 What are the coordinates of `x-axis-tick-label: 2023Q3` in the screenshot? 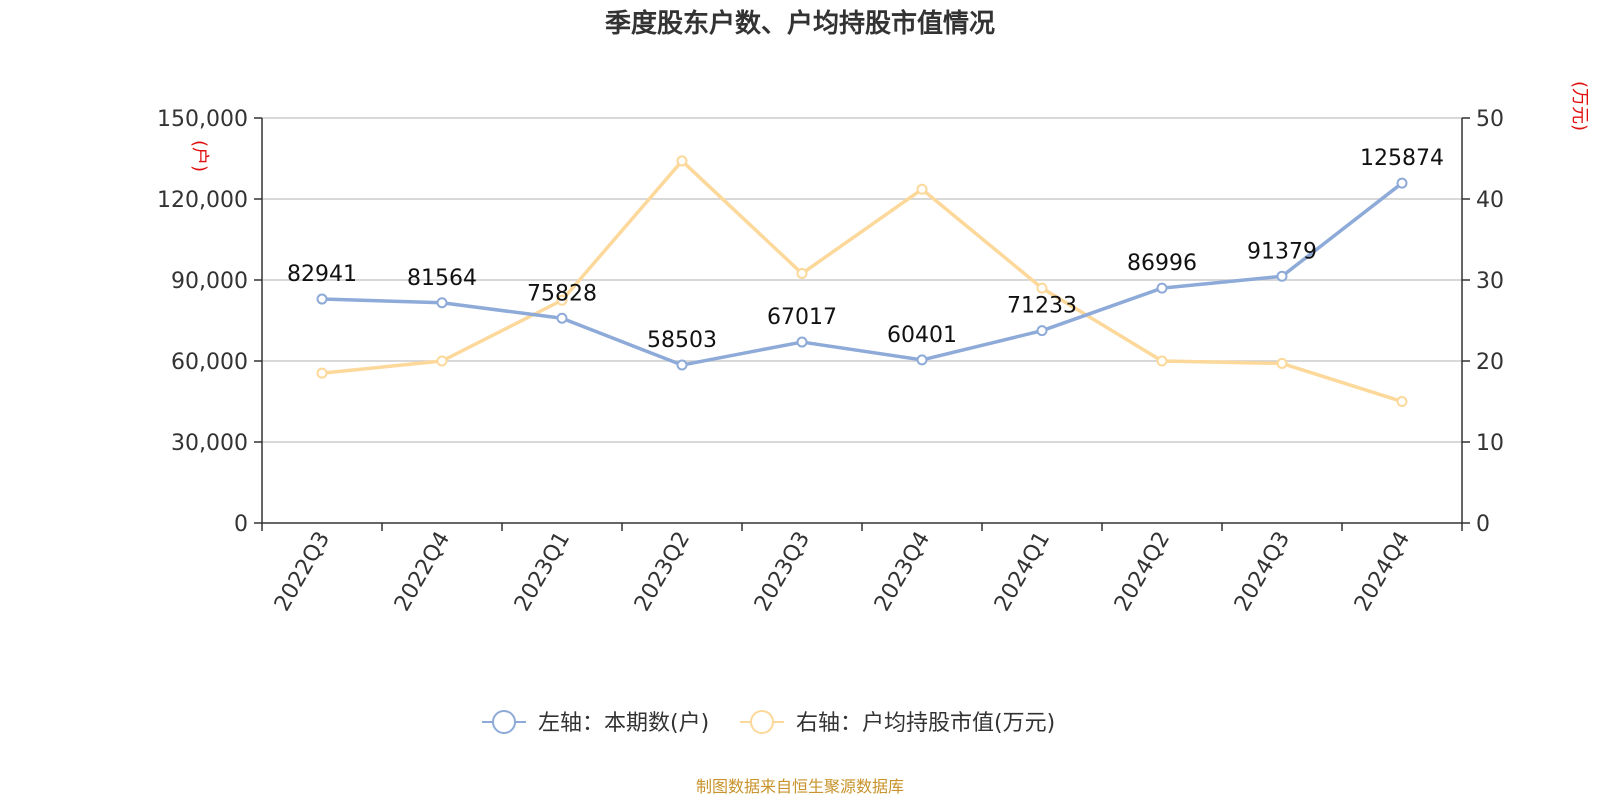 It's located at (782, 572).